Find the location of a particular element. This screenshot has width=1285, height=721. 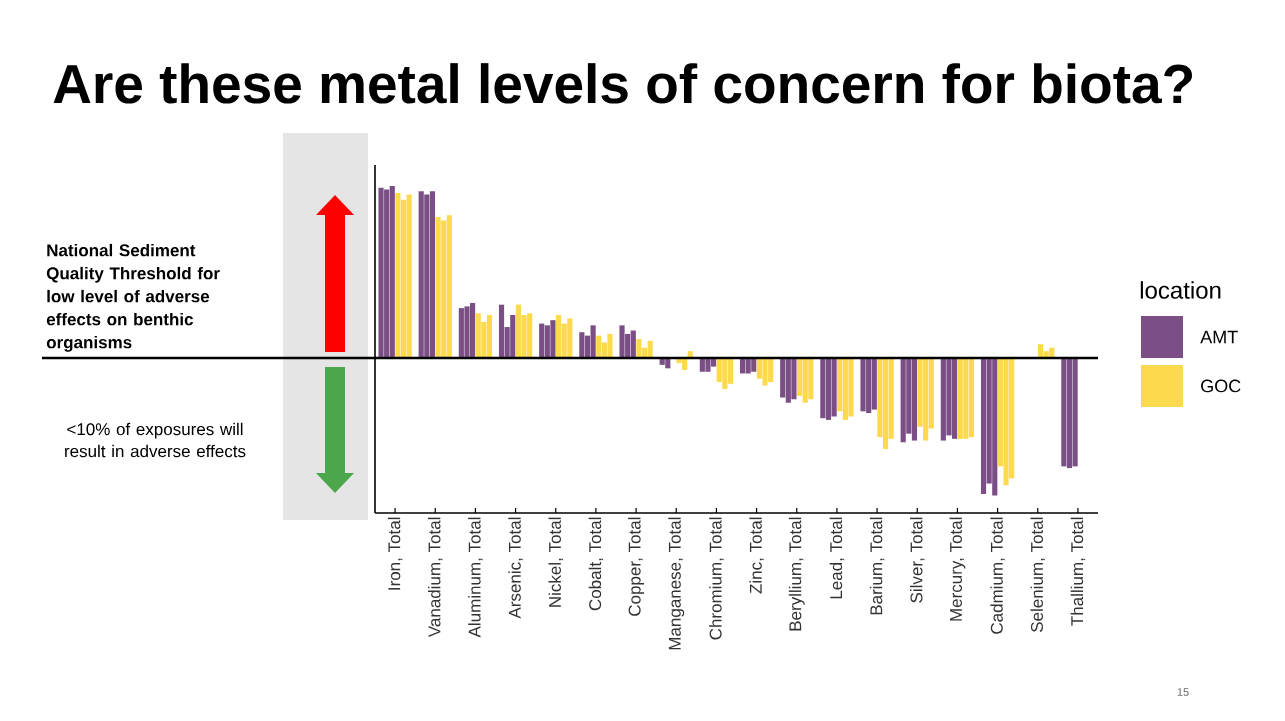

x-tick-label: Mercury, Total is located at coordinates (957, 569).